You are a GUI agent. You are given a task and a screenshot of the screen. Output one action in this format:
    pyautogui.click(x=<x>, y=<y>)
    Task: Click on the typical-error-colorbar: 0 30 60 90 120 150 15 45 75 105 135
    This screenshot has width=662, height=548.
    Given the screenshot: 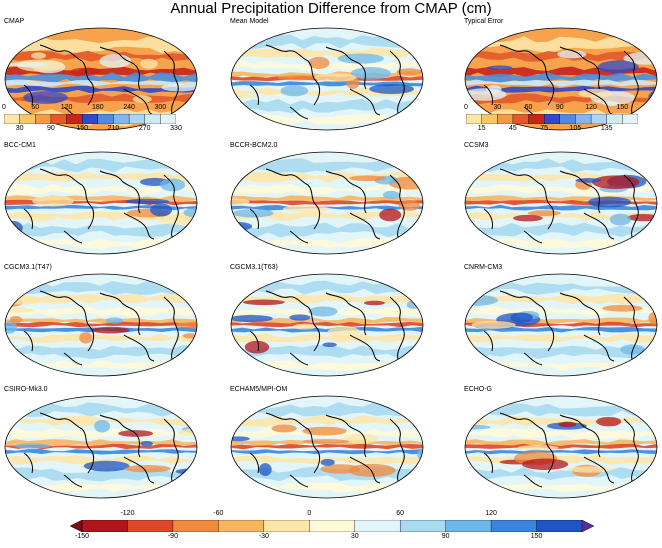 What is the action you would take?
    pyautogui.click(x=551, y=122)
    